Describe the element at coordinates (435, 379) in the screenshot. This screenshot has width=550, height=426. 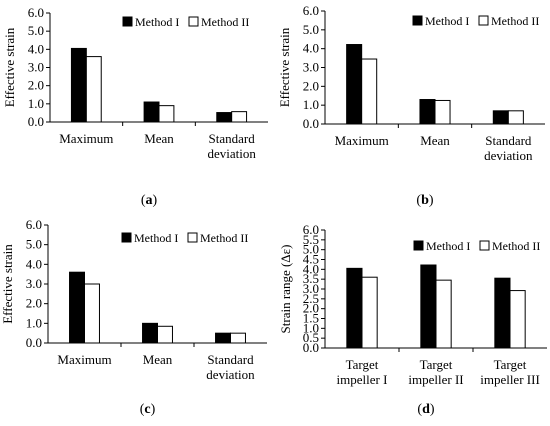
I see `x-category-label: impeller II` at that location.